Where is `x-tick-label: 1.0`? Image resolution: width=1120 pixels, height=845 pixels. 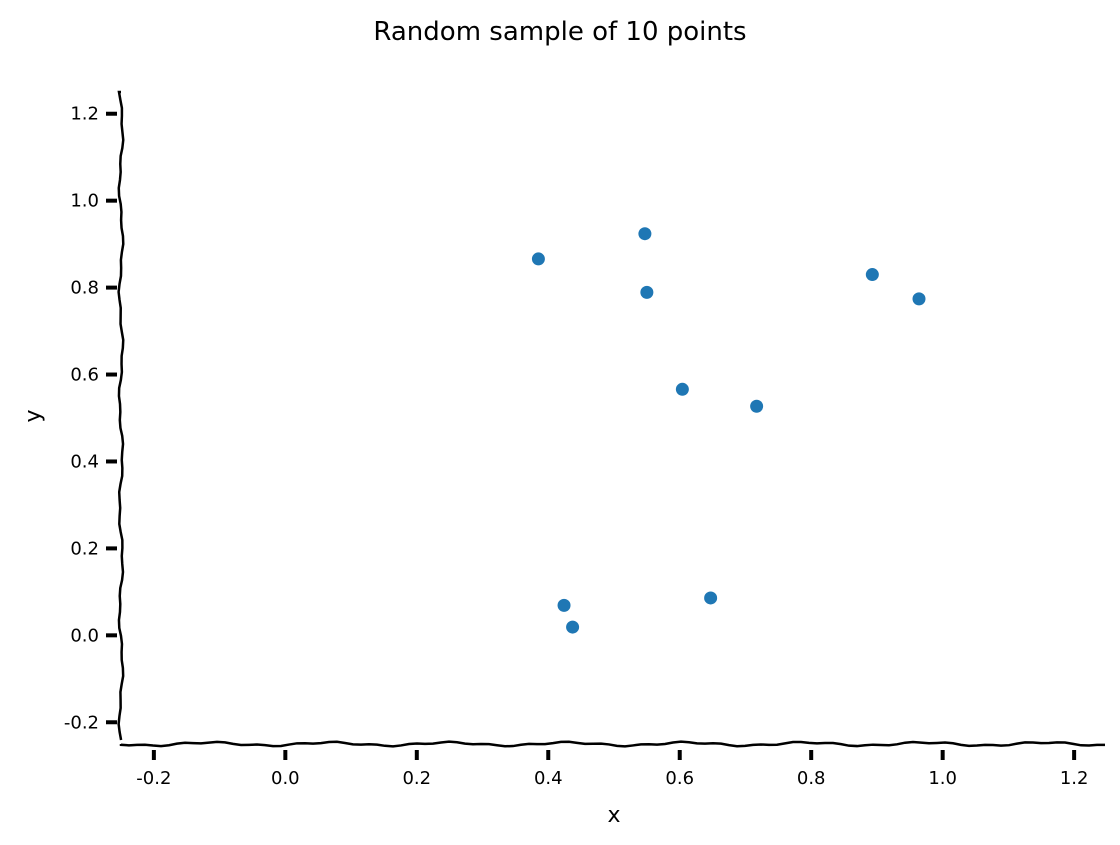
x-tick-label: 1.0 is located at coordinates (942, 778).